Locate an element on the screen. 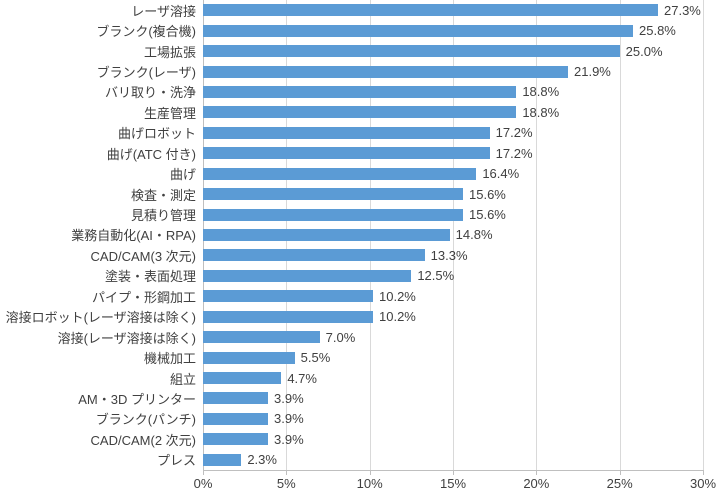 Image resolution: width=720 pixels, height=500 pixels. bar-row: ブランク(レーザ) 21.9% is located at coordinates (360, 71).